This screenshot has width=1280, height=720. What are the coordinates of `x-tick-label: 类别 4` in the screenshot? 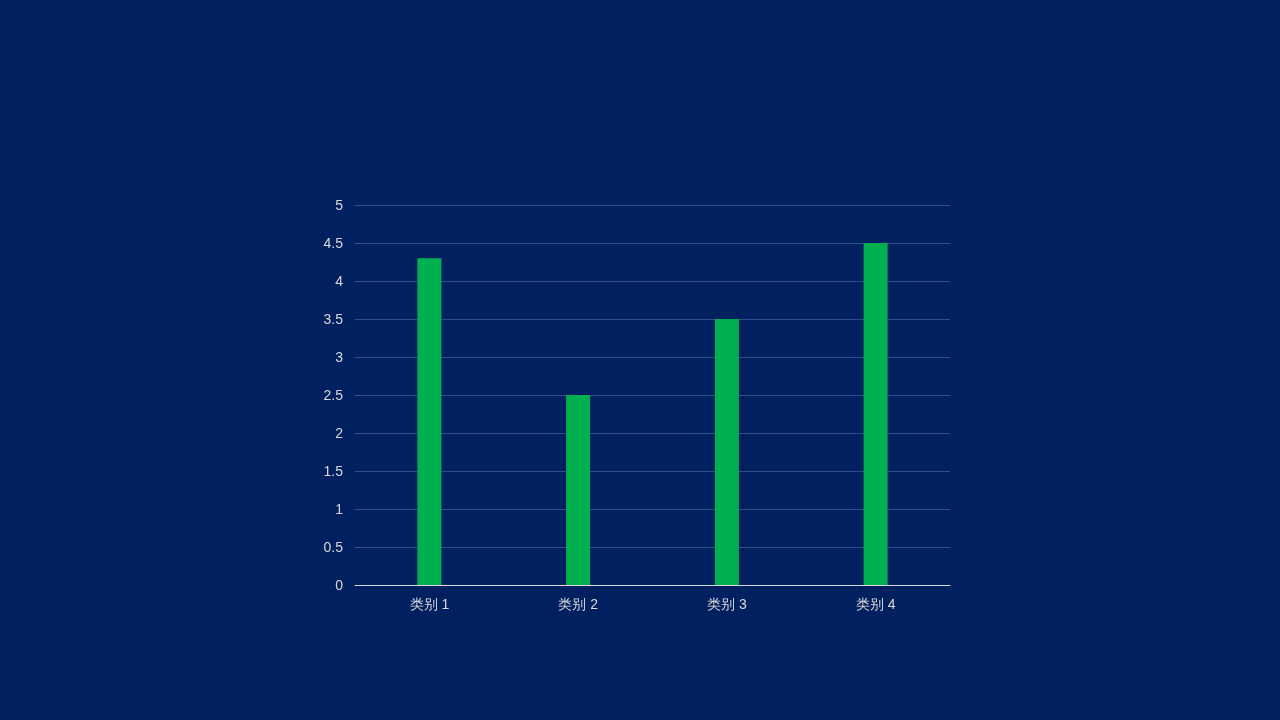 It's located at (875, 604).